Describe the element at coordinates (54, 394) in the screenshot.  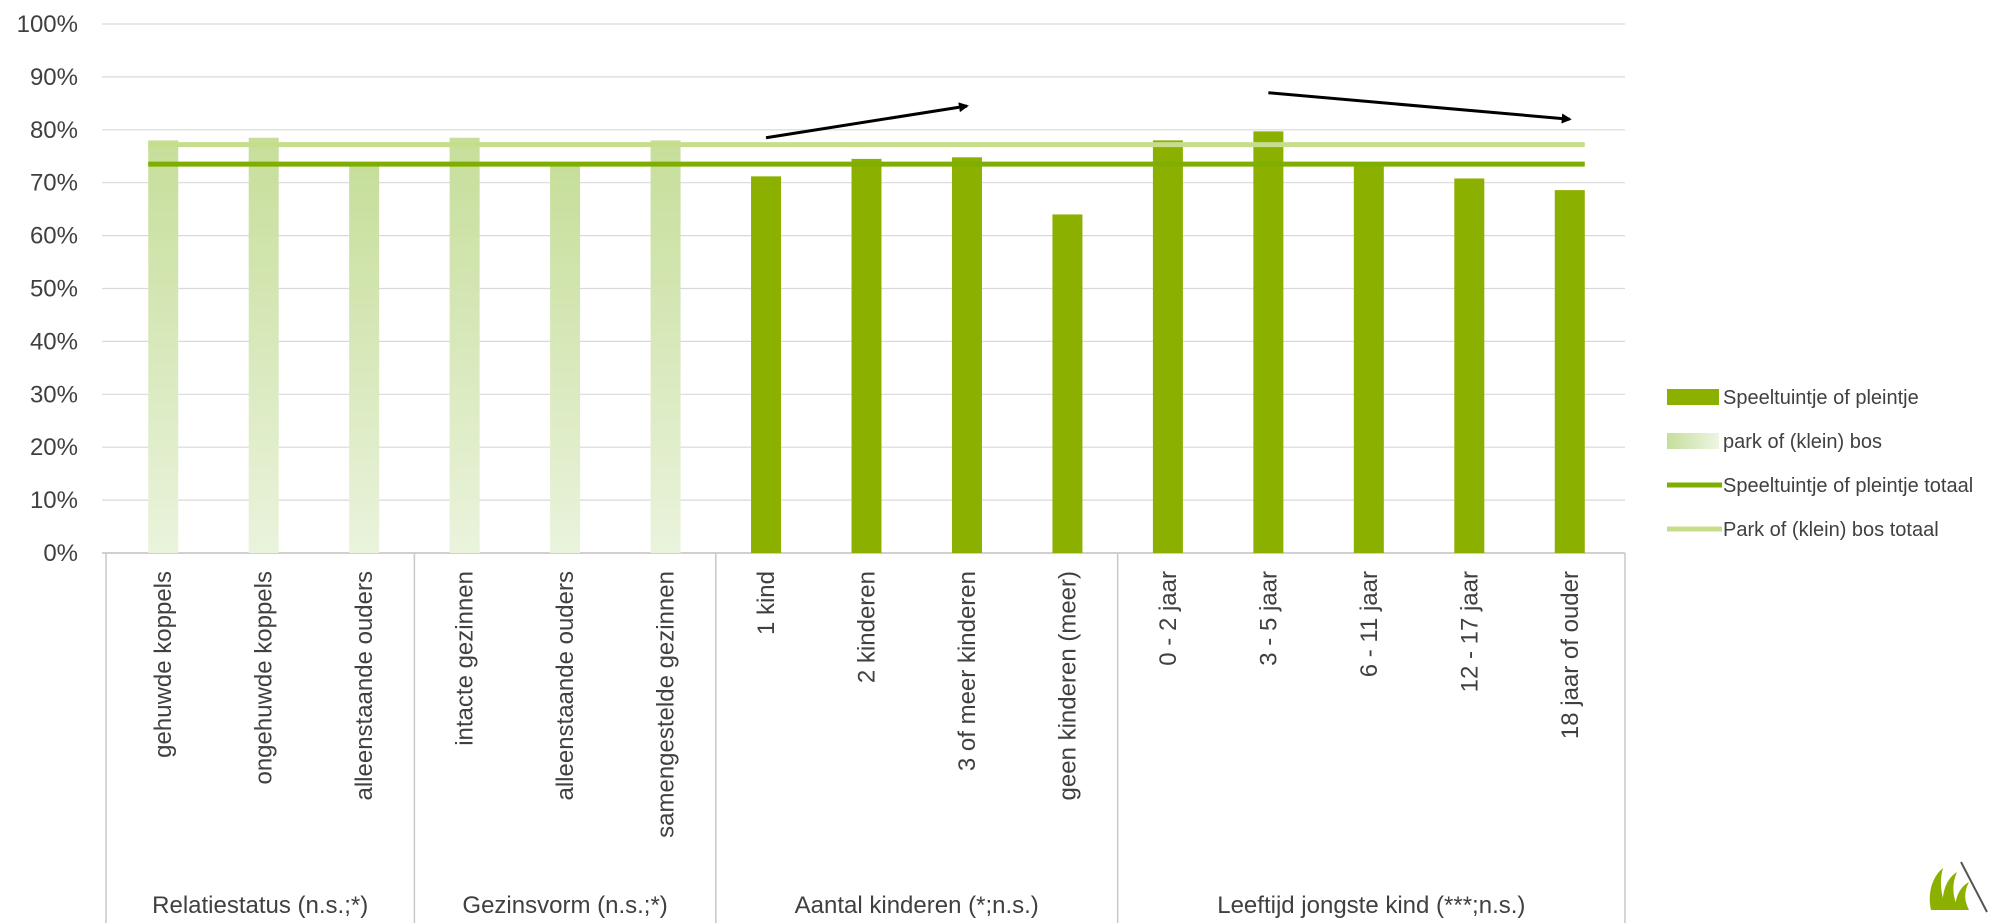
I see `y-tick-label: 30%` at that location.